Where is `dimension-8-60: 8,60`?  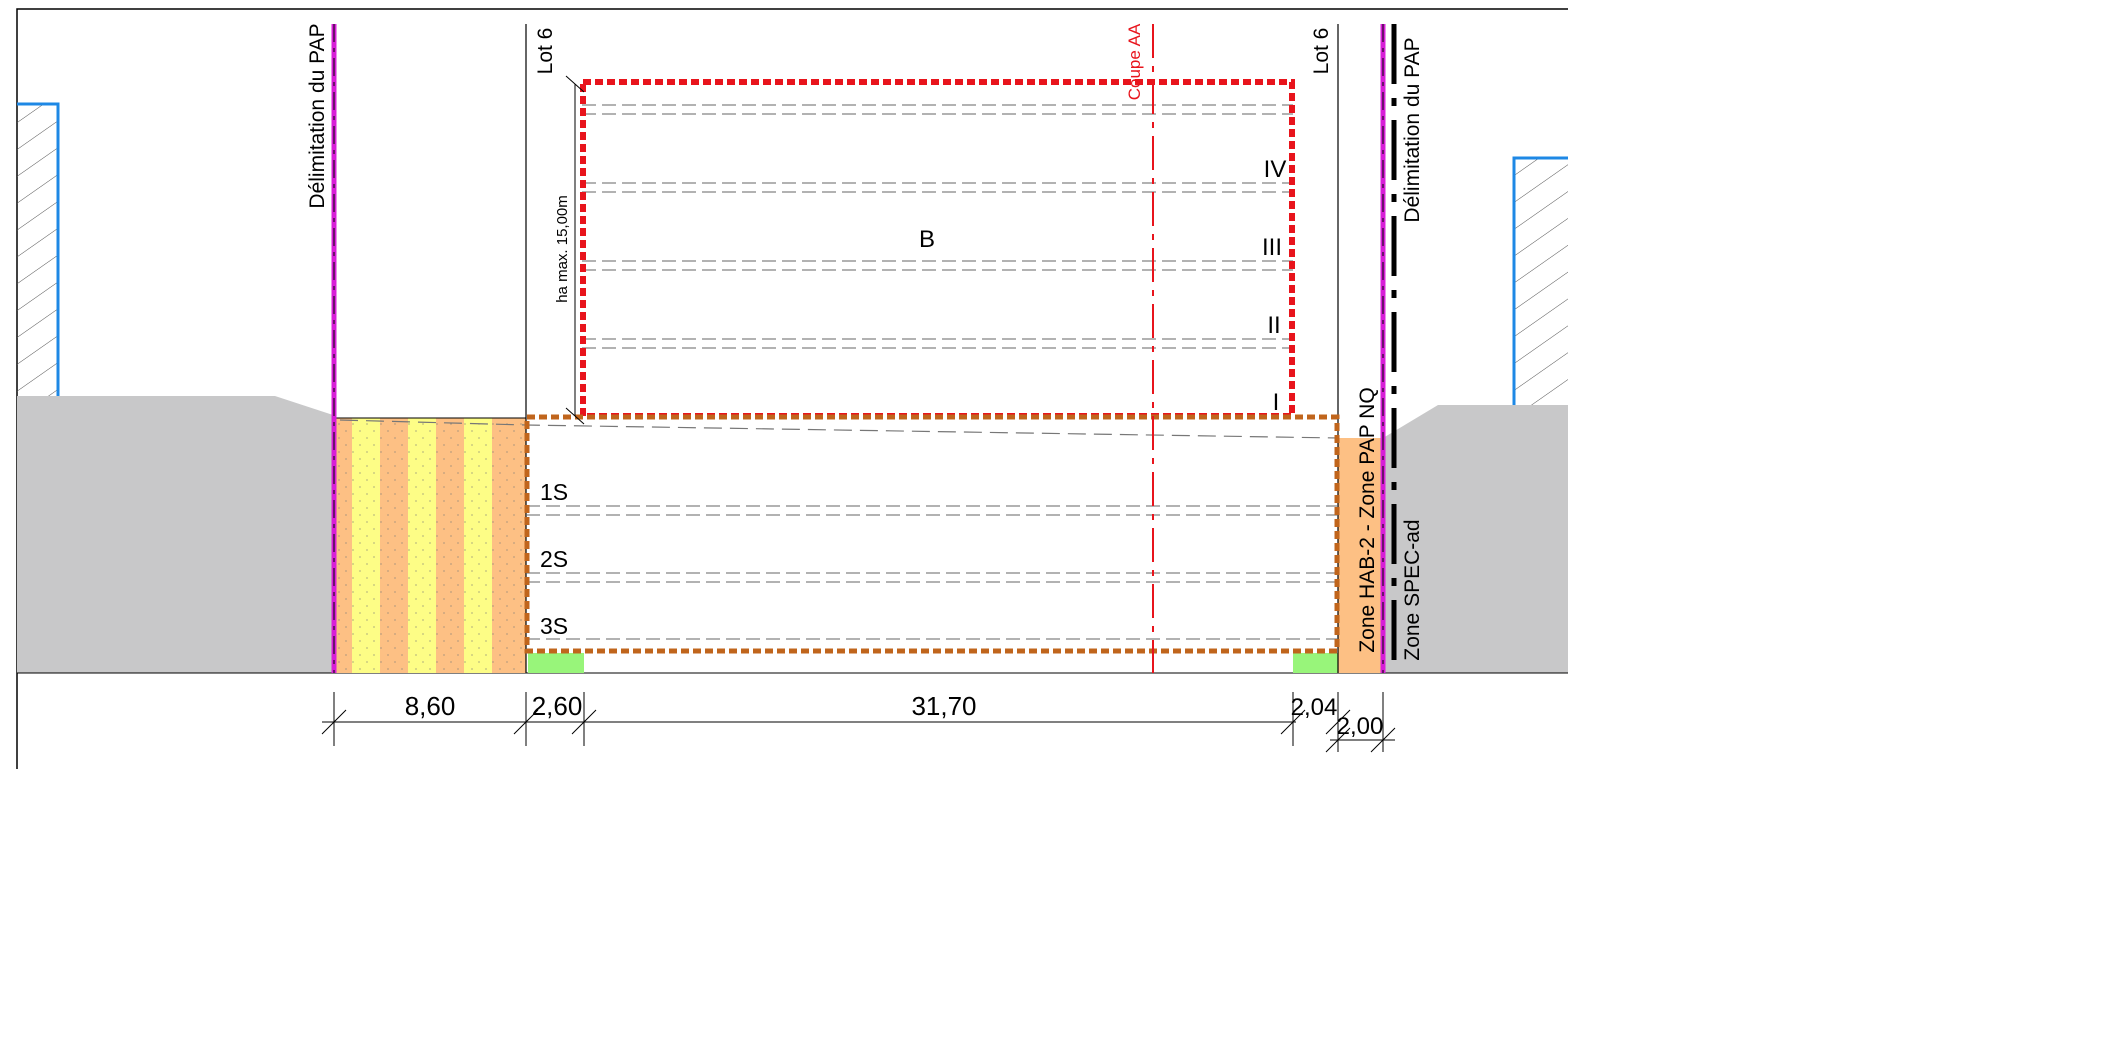
dimension-8-60: 8,60 is located at coordinates (430, 706).